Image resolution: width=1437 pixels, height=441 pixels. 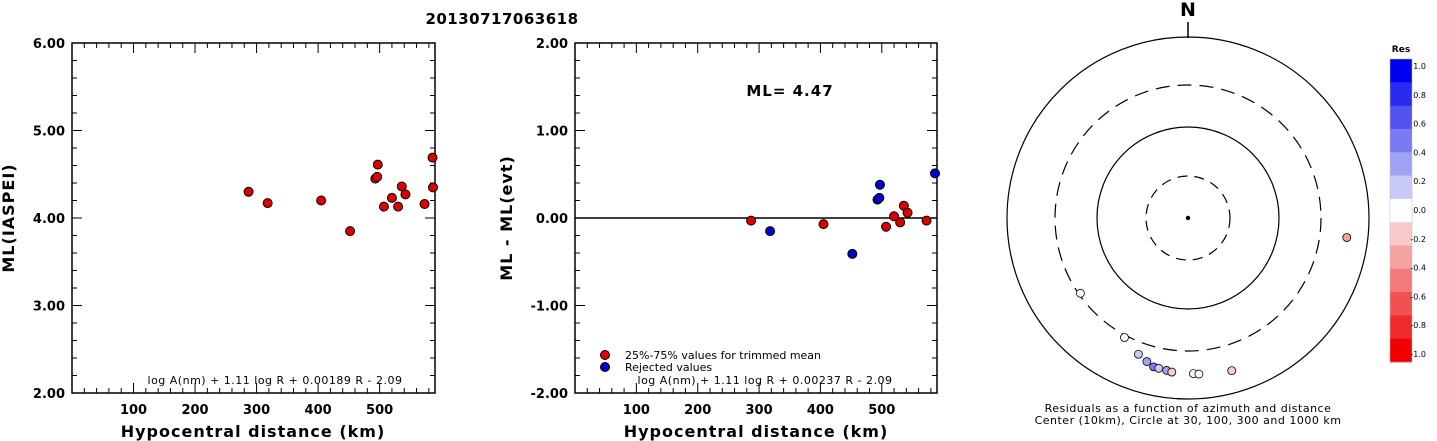 I want to click on colorbar-tick-label: 0.6, so click(x=1419, y=124).